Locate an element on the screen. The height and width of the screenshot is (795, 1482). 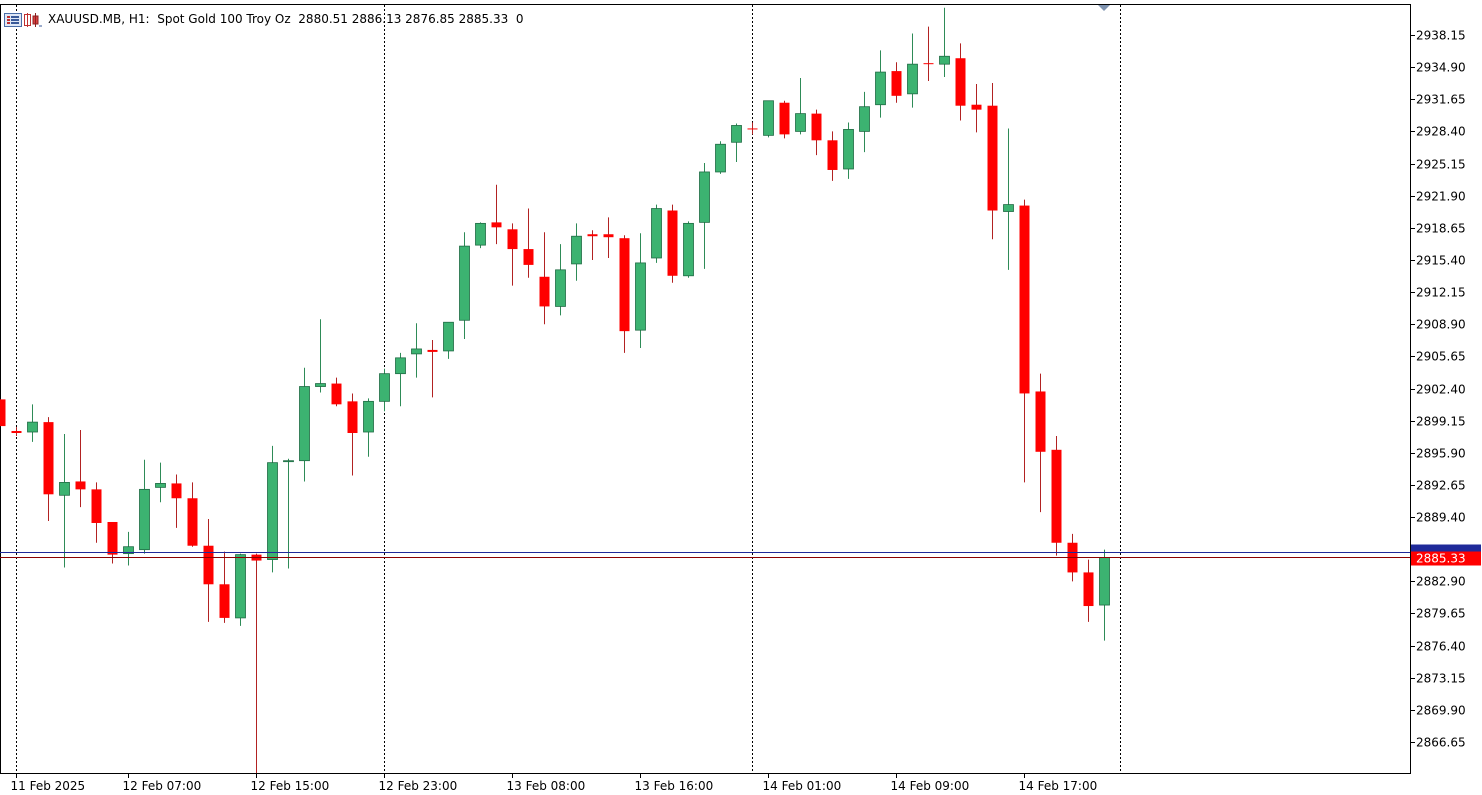
y-axis-label: 2892.65 is located at coordinates (1441, 486).